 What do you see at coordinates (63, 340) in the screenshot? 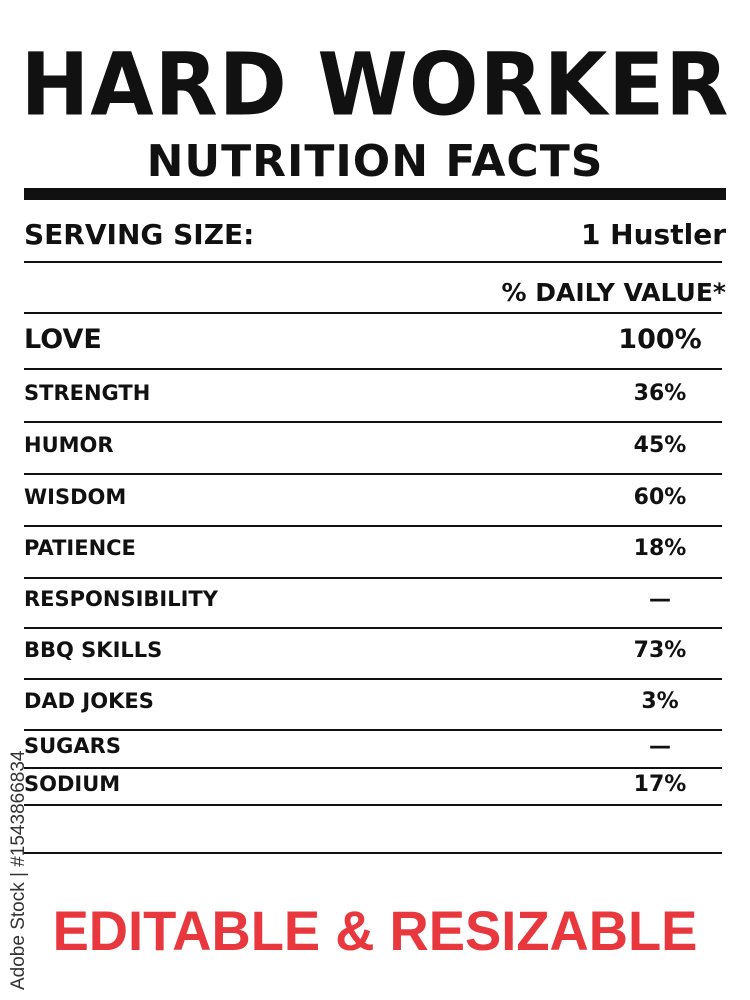
I see `nutrient-label: LOVE` at bounding box center [63, 340].